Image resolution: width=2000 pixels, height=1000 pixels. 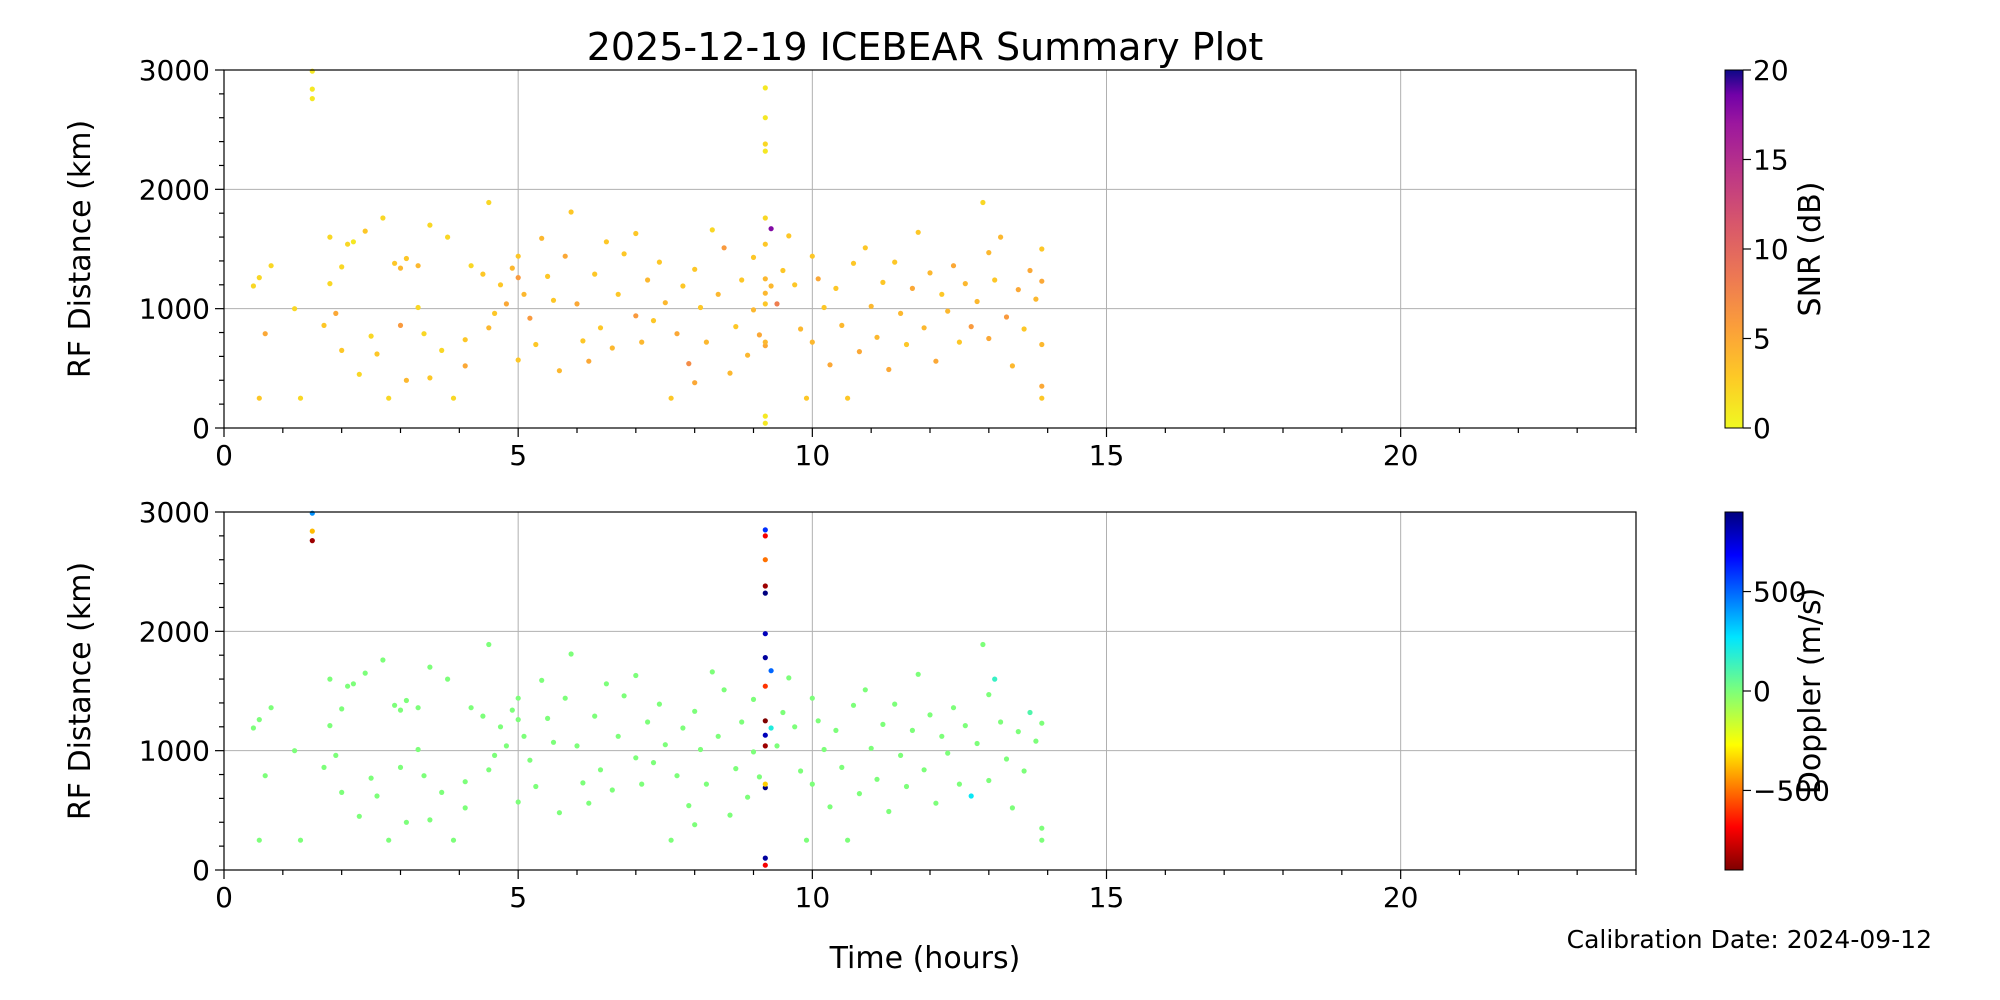 What do you see at coordinates (1779, 592) in the screenshot?
I see `colorbar-tick-label: 500` at bounding box center [1779, 592].